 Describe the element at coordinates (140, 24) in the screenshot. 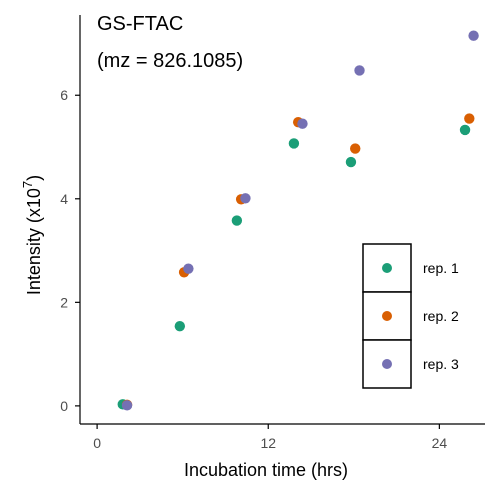

I see `annotation-line-1: GS-FTAC` at that location.